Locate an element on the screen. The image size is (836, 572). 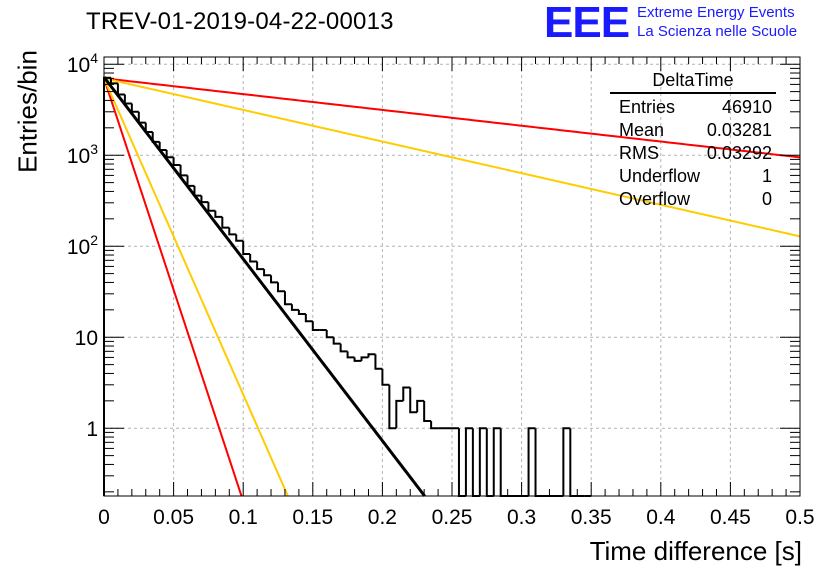
stats-label: Underflow is located at coordinates (660, 176).